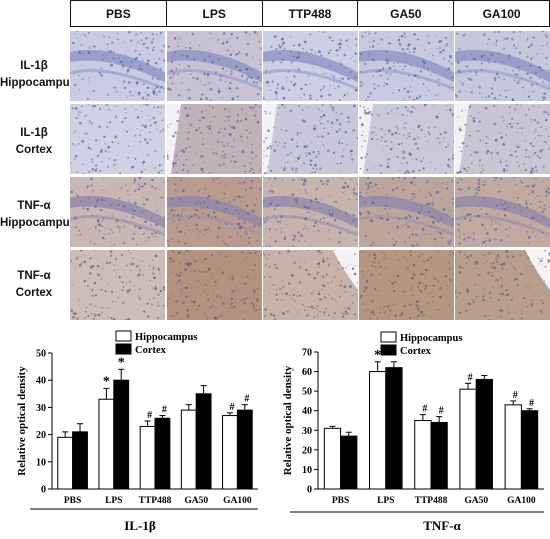 This screenshot has height=539, width=550. What do you see at coordinates (34, 285) in the screenshot?
I see `row-label-tnfa-cortex: TNF-α Cortex` at bounding box center [34, 285].